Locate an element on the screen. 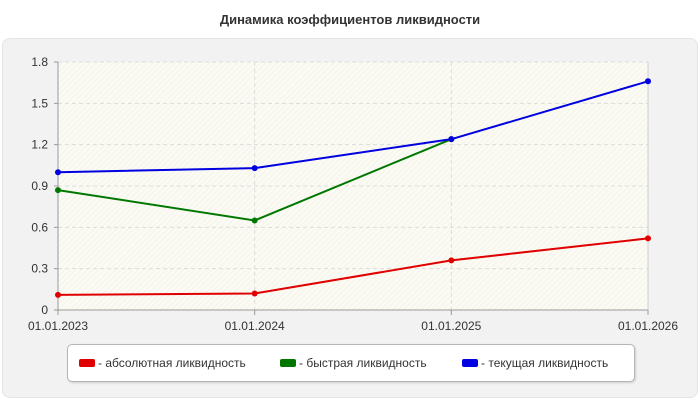 This screenshot has height=400, width=700. legend-item-quick: - быстрая ликвидность is located at coordinates (353, 363).